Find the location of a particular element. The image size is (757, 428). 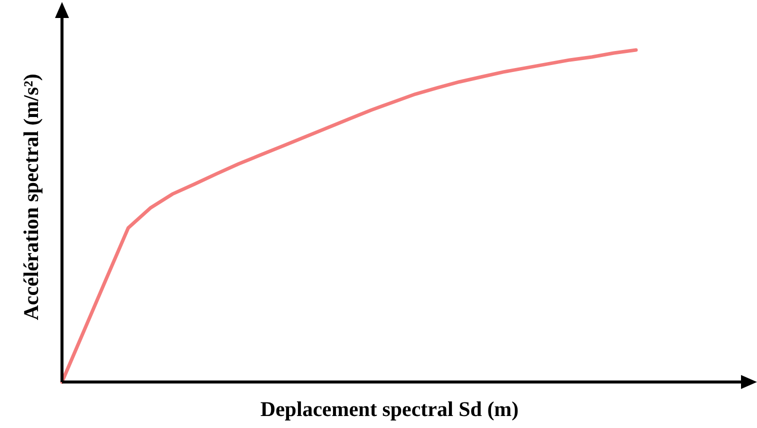

x-axis-title: Deplacement spectral Sd (m) is located at coordinates (389, 409).